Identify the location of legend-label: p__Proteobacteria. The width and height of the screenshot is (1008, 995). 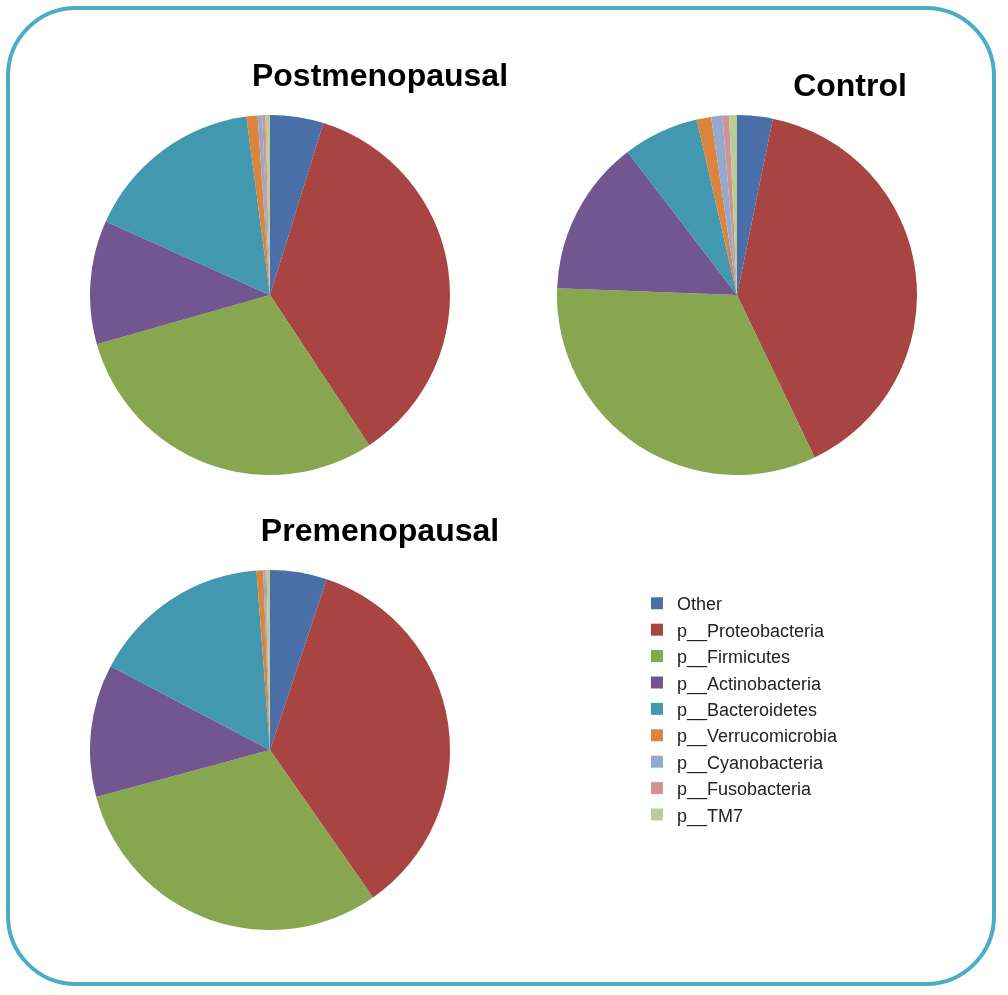
(751, 631).